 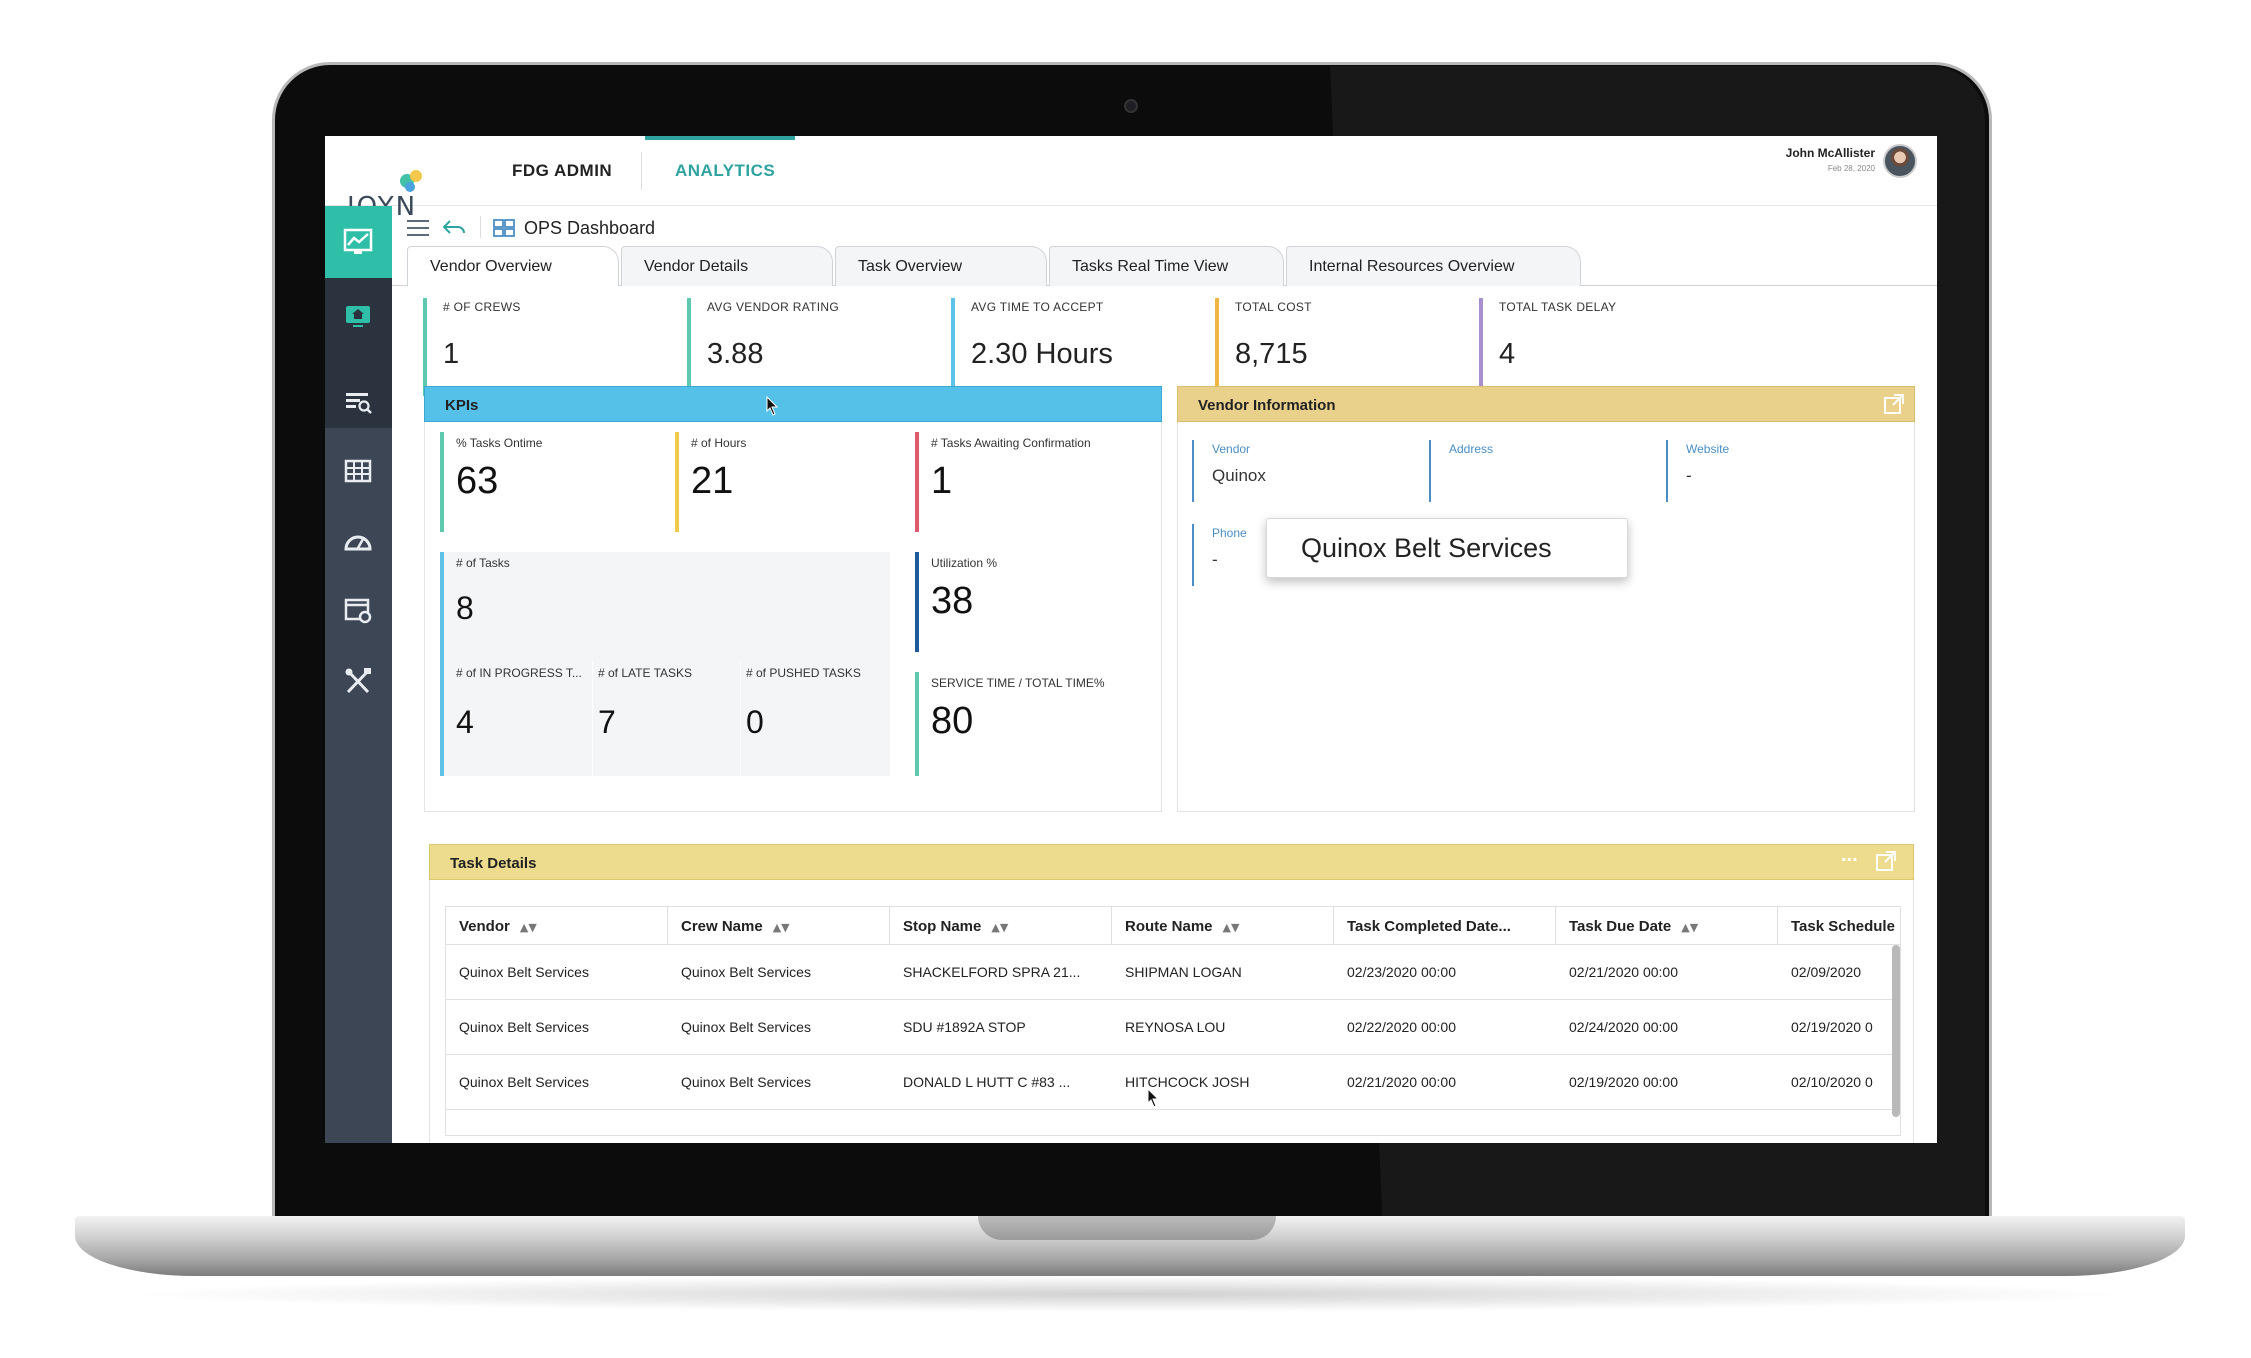 What do you see at coordinates (1547, 347) in the screenshot?
I see `stat-total-task-delay: TOTAL TASK DELAY 4` at bounding box center [1547, 347].